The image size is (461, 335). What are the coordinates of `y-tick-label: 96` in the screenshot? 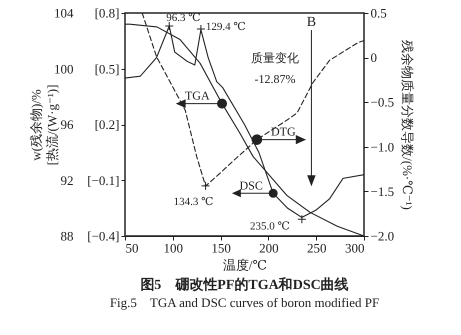 It's located at (67, 124).